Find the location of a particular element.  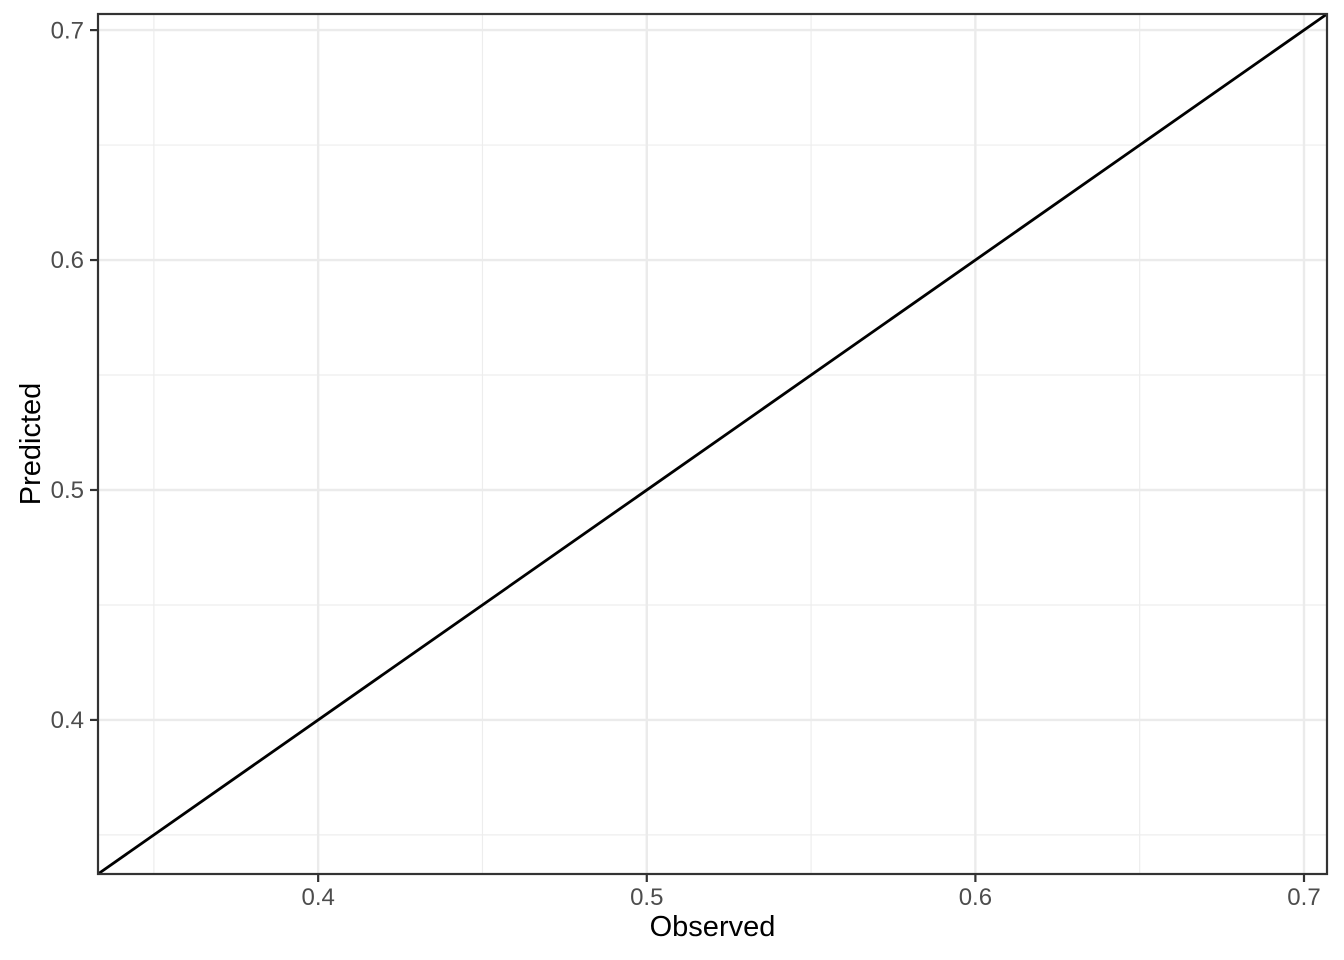

y-axis-title: Predicted is located at coordinates (31, 444).